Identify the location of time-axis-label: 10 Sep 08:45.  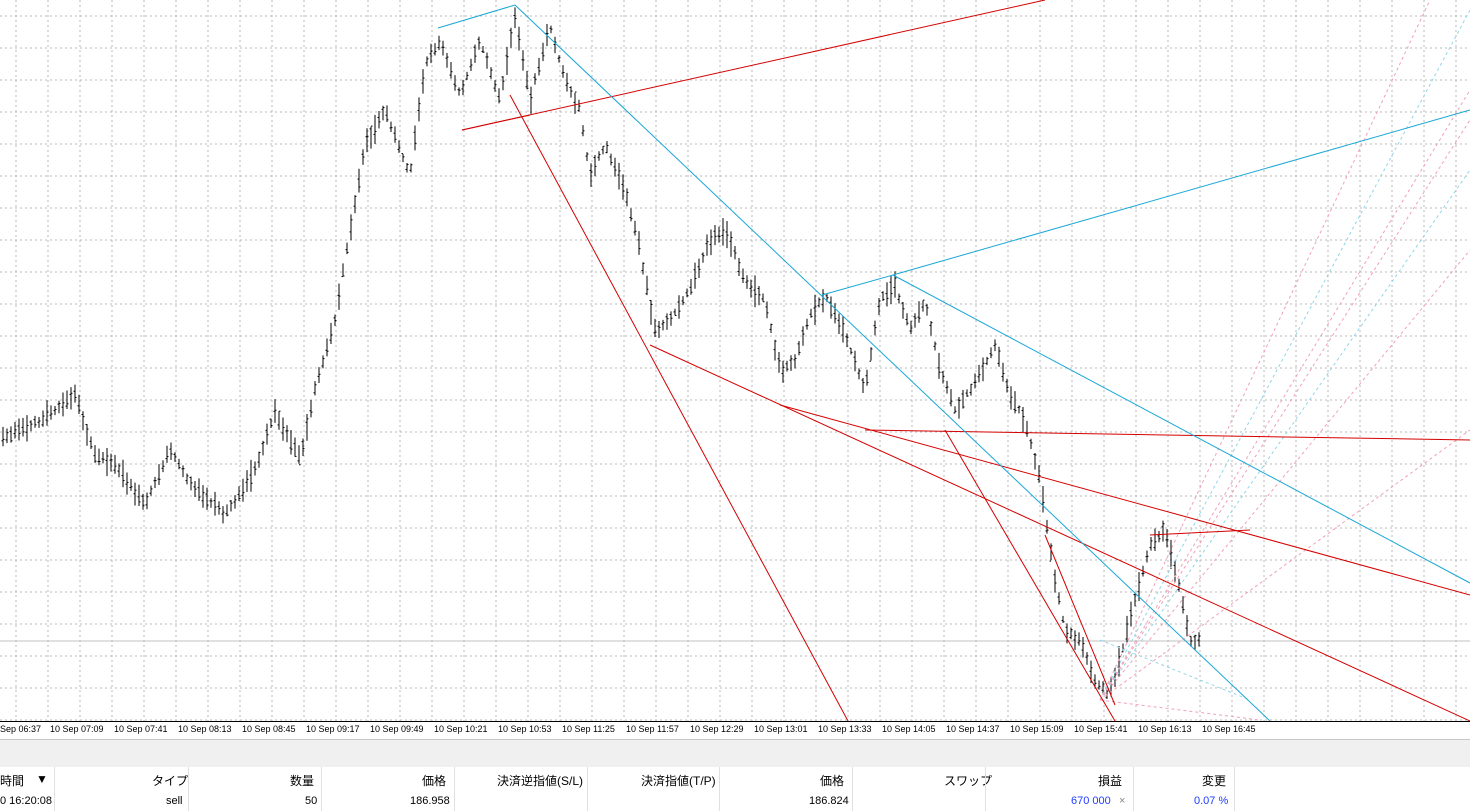
(269, 729).